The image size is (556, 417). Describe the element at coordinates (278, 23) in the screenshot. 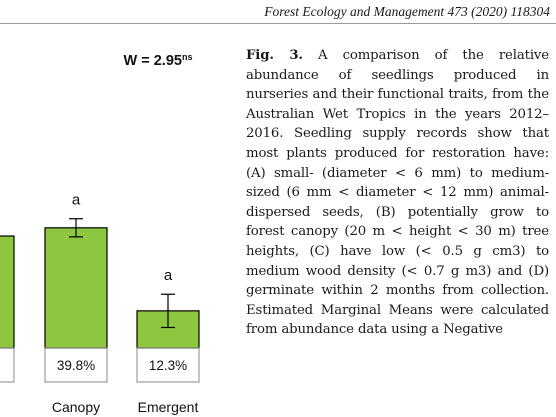

I see `header-rule` at that location.